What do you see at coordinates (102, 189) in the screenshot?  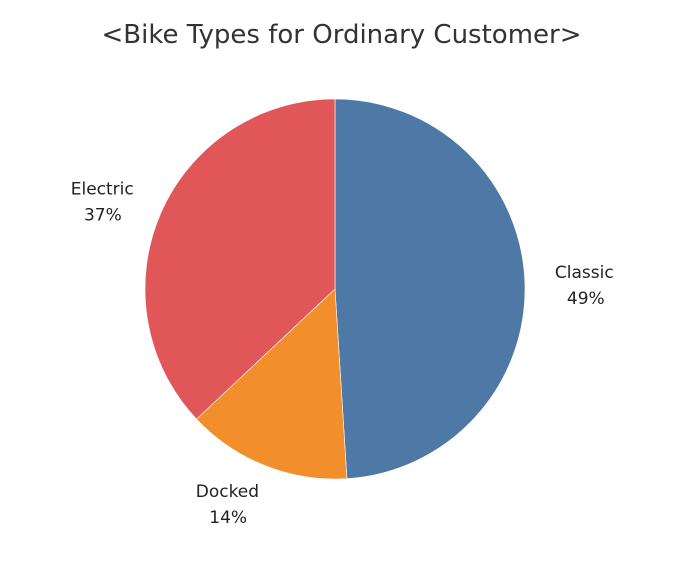 I see `slice-label-electric: Electric` at bounding box center [102, 189].